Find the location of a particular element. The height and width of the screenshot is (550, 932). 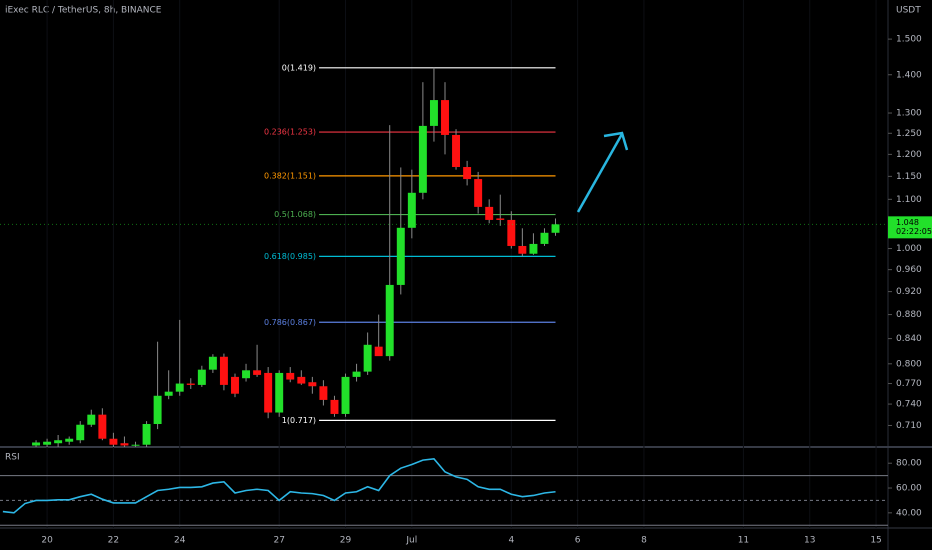

x-tick-label: 22 is located at coordinates (113, 541).